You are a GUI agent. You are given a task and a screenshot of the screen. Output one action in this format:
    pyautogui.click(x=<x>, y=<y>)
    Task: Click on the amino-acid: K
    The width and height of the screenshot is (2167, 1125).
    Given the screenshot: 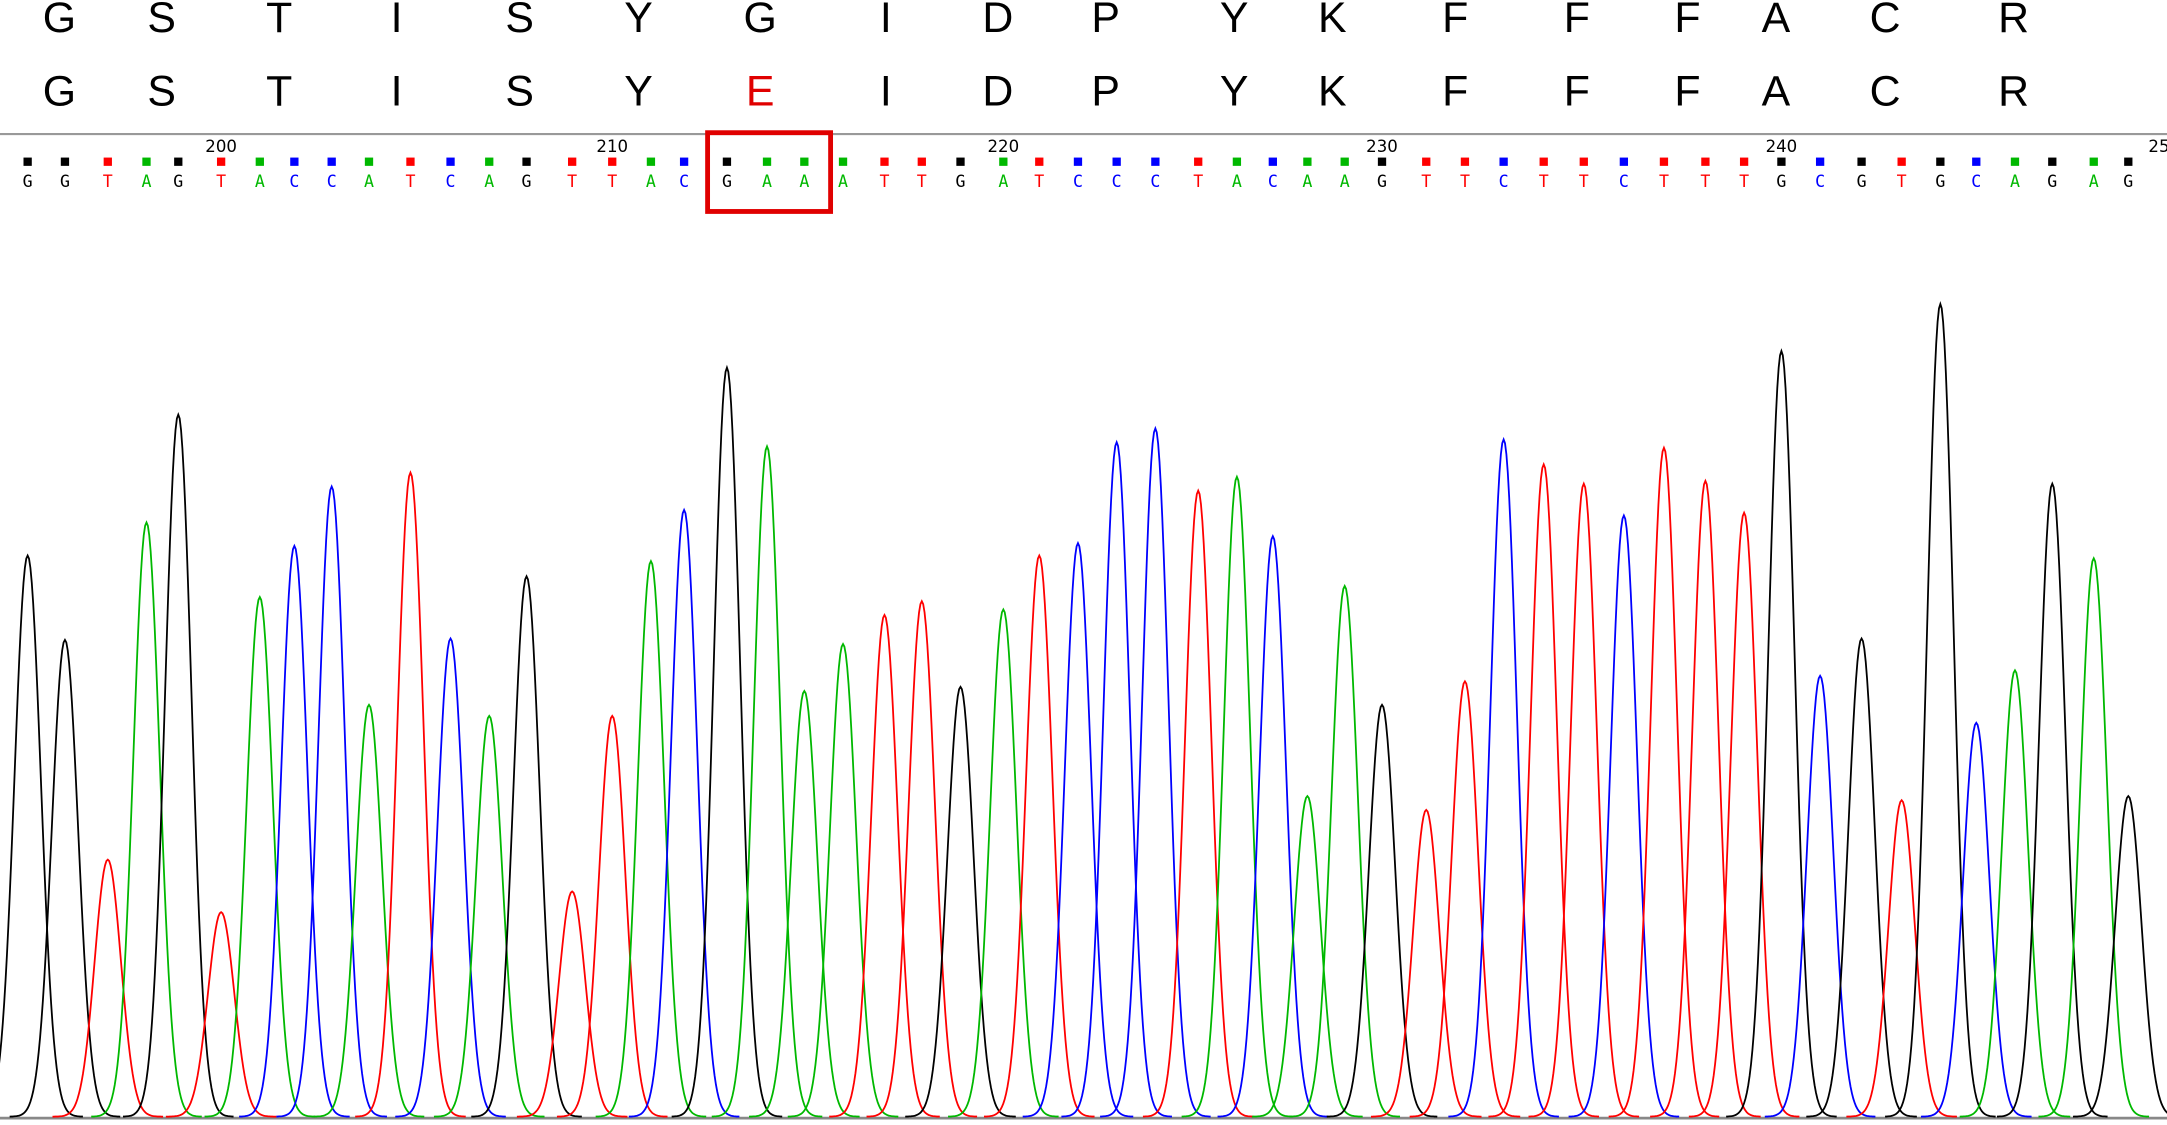 What is the action you would take?
    pyautogui.click(x=1332, y=91)
    